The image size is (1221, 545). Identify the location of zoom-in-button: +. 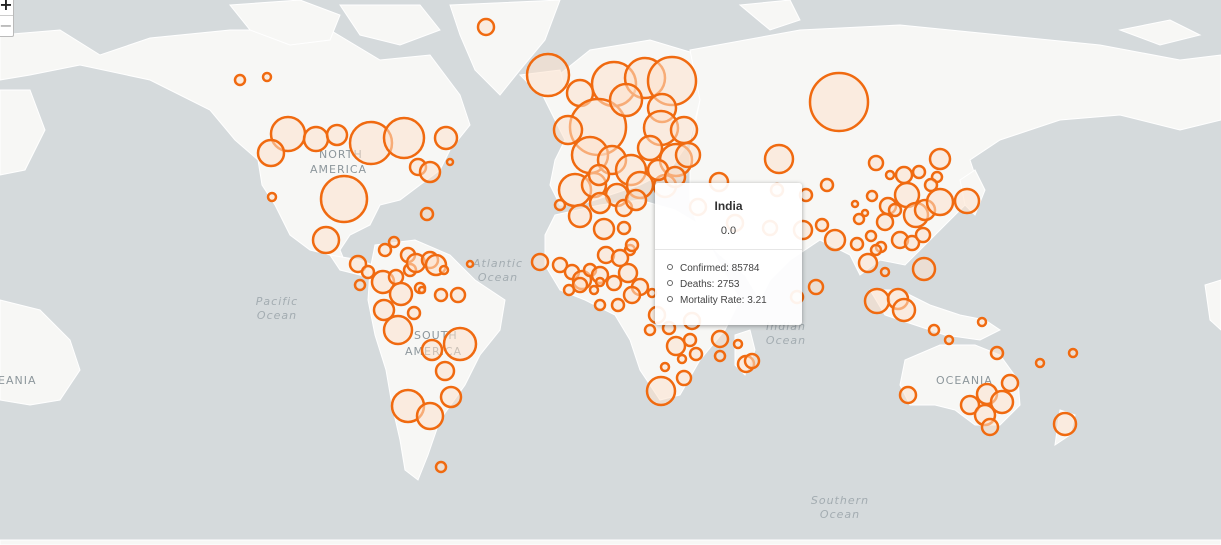
(6, 7).